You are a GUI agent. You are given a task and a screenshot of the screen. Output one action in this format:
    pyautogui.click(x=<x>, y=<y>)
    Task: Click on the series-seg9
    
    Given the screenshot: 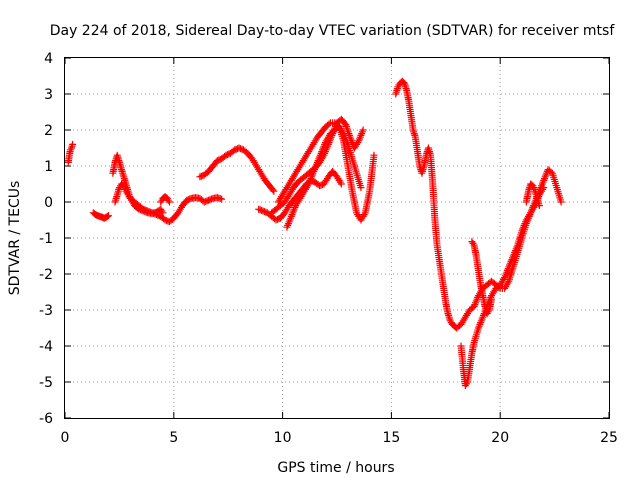 What is the action you would take?
    pyautogui.click(x=324, y=176)
    